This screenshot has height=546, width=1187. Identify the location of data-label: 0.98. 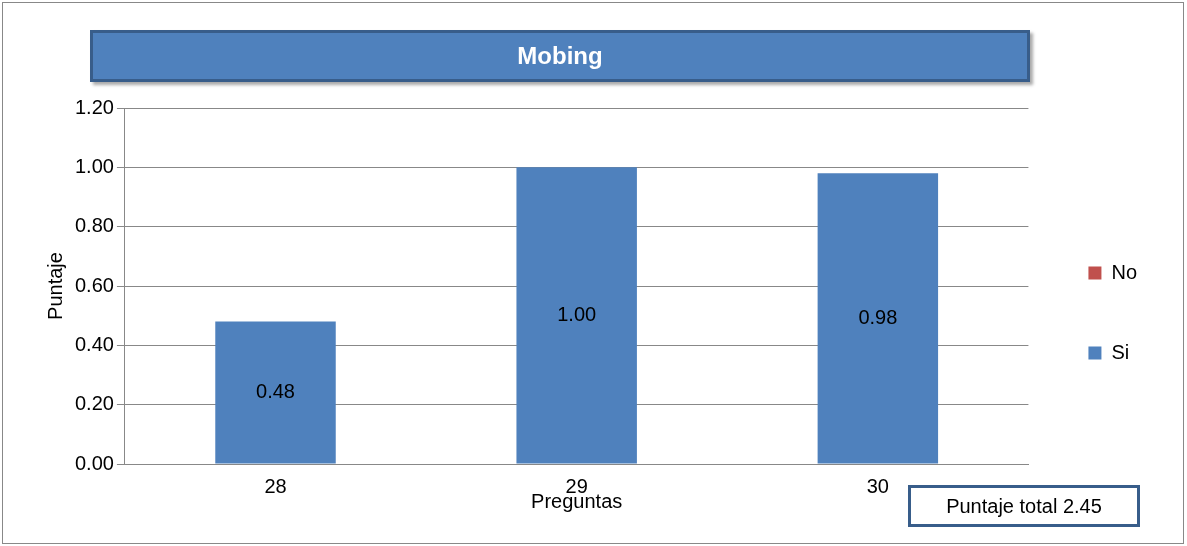
(878, 316).